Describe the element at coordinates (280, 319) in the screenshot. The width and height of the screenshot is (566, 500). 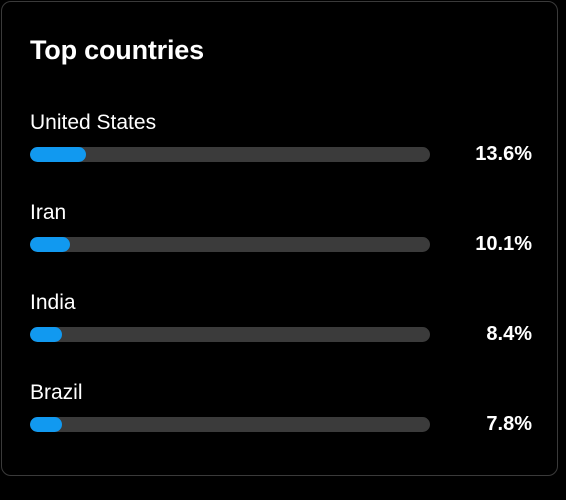
I see `country-row: India 8.4%` at that location.